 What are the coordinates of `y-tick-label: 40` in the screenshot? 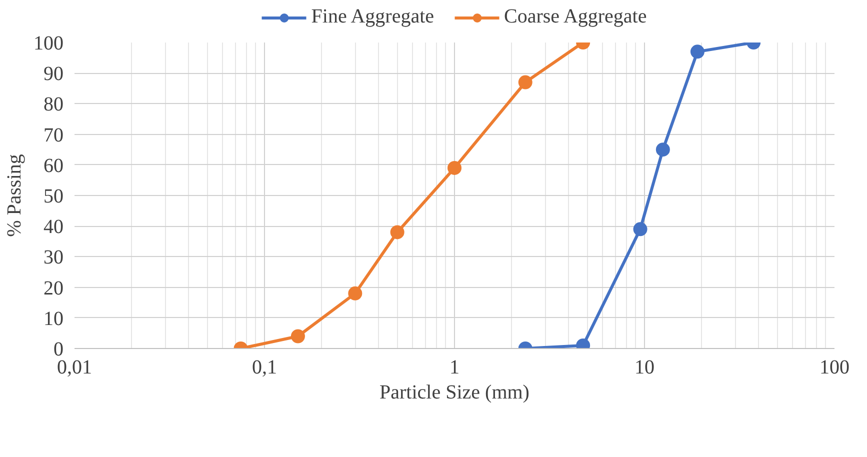 It's located at (54, 227).